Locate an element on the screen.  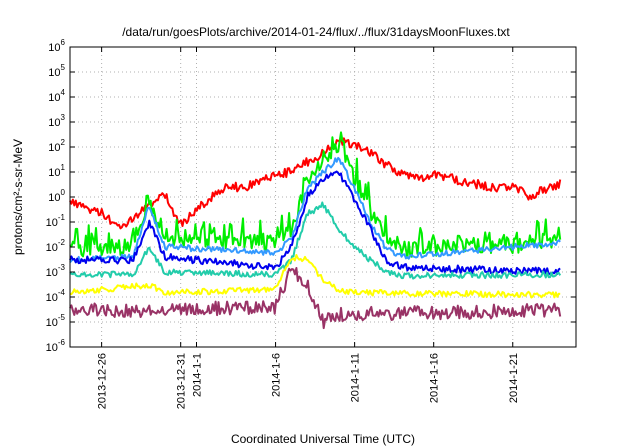
x-tick-label: 2013-12-31 is located at coordinates (182, 381).